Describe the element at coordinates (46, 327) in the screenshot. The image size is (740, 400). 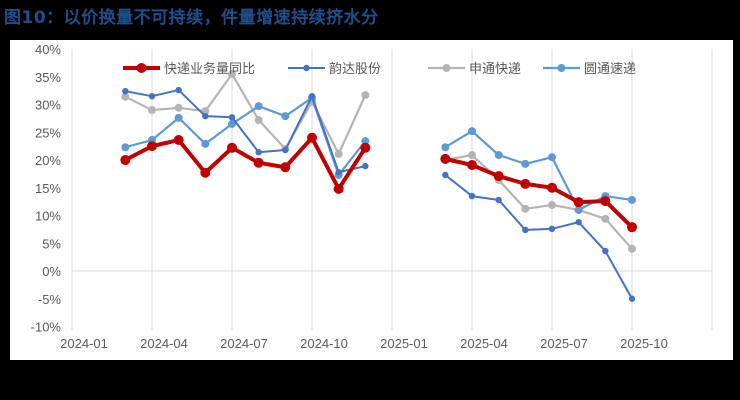
I see `y-tick-label: -10%` at that location.